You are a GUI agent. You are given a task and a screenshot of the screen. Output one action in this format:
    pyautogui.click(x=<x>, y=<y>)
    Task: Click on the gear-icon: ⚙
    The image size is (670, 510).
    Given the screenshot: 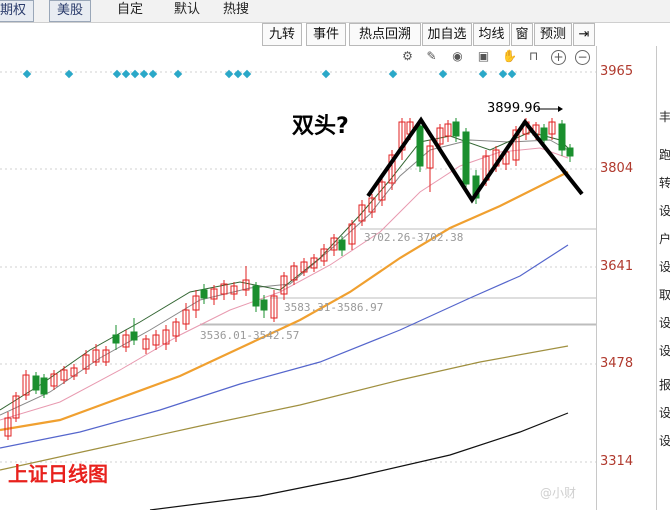 What is the action you would take?
    pyautogui.click(x=407, y=56)
    